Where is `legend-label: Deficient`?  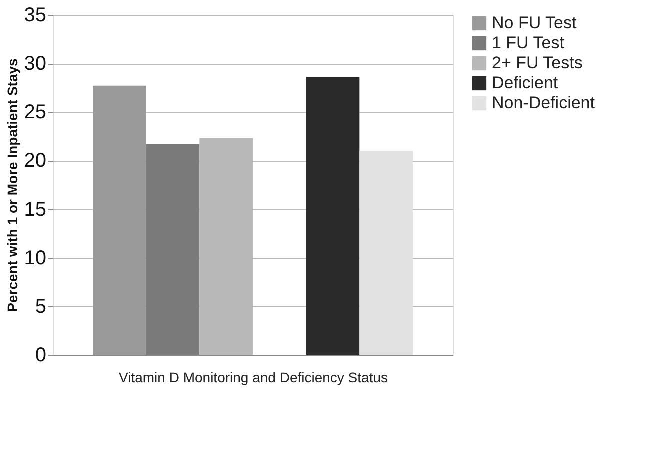
legend-label: Deficient is located at coordinates (525, 83).